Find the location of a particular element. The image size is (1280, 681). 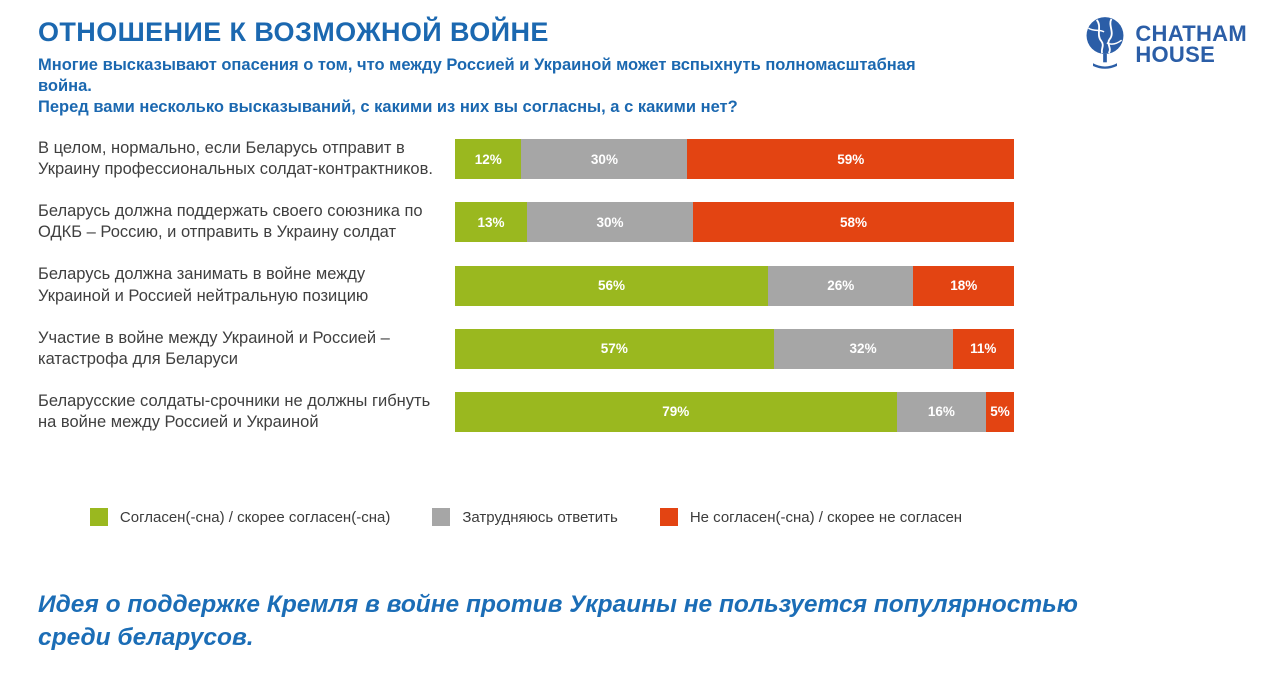

bar-value-label: 12% is located at coordinates (488, 159).